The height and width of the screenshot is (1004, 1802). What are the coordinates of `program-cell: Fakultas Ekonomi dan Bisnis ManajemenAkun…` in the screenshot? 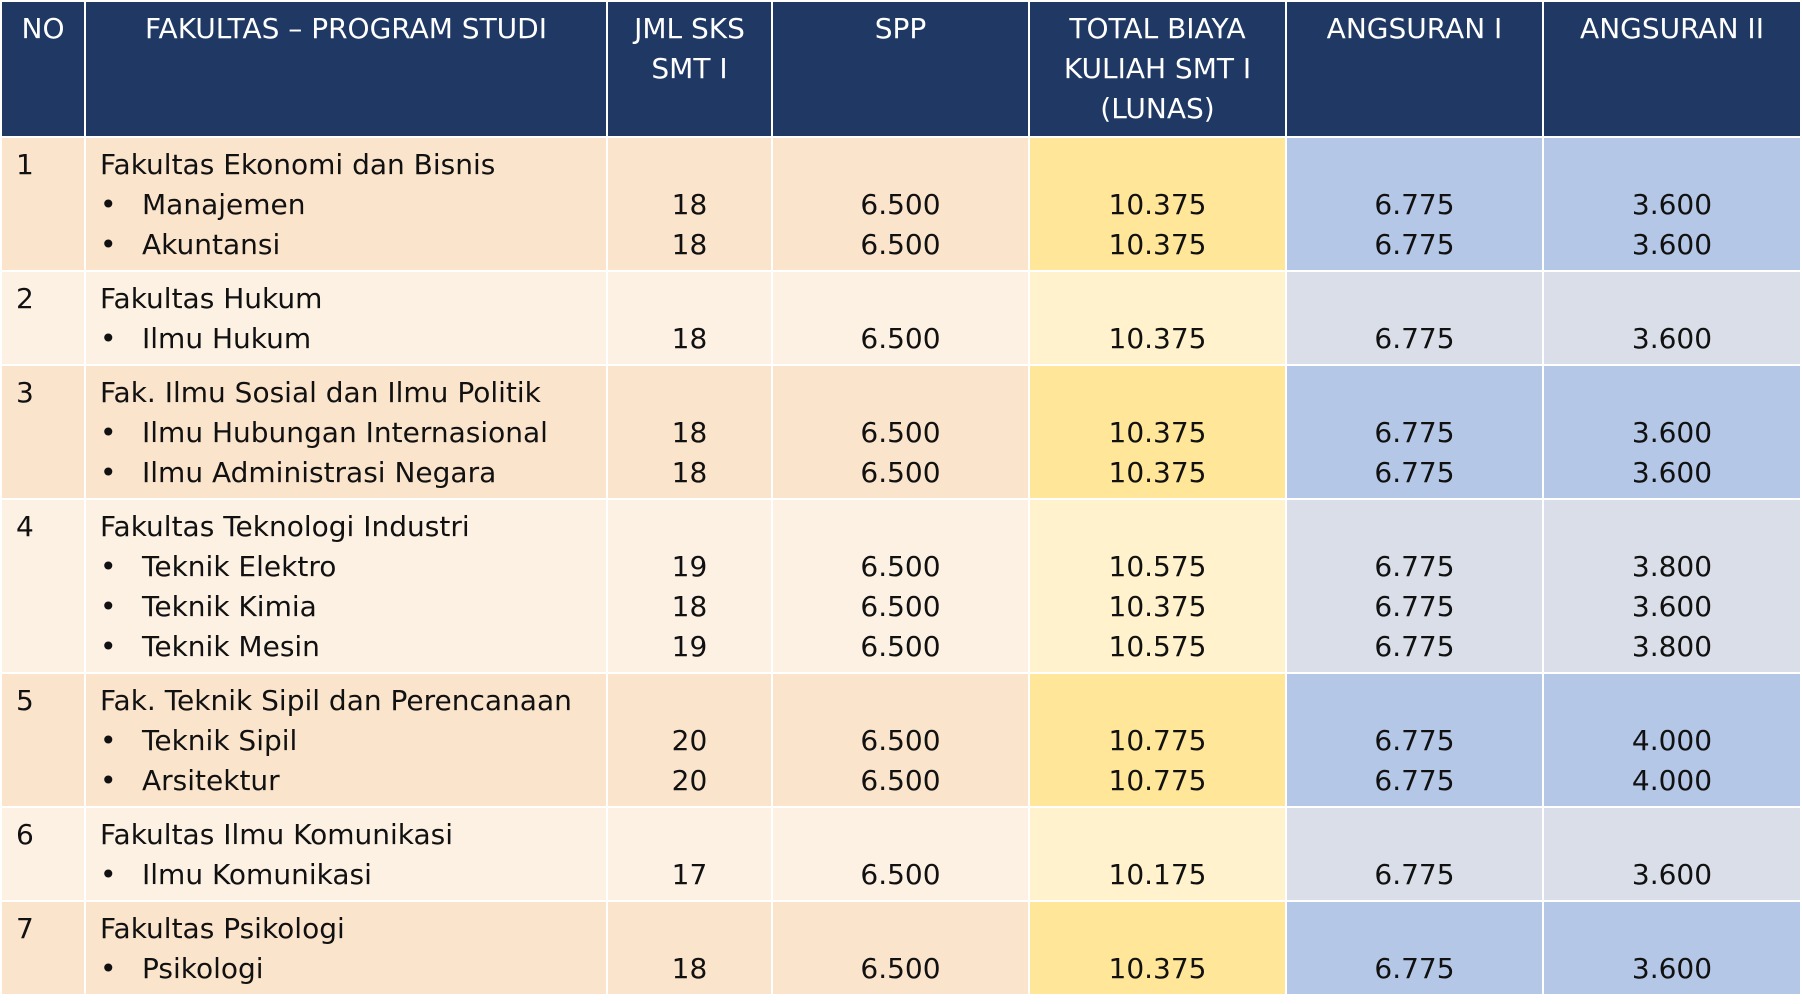 It's located at (346, 204).